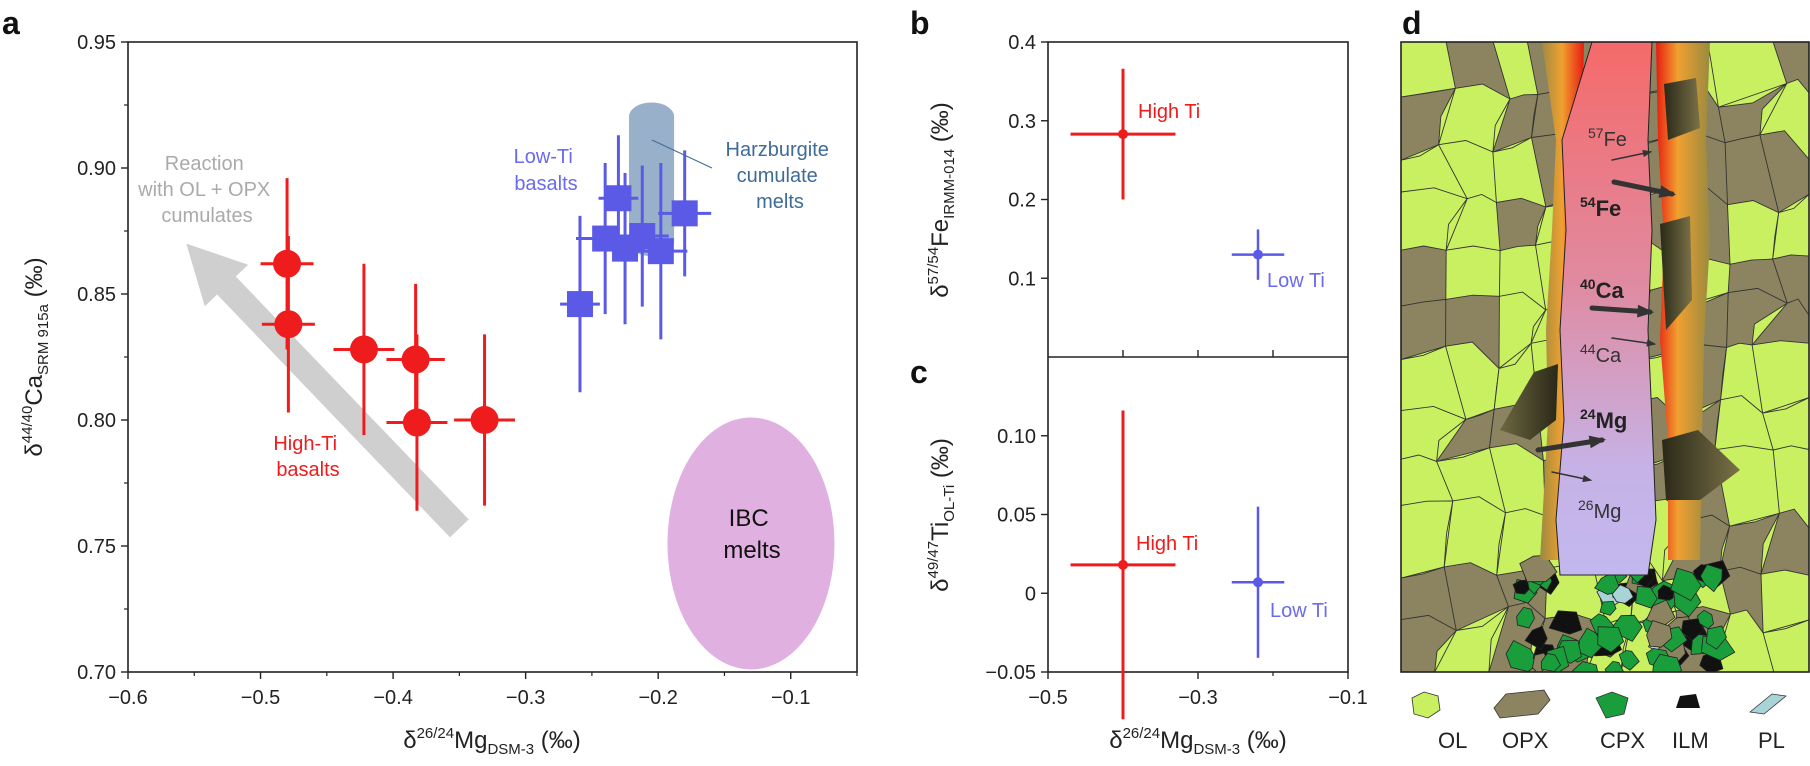  What do you see at coordinates (652, 179) in the screenshot?
I see `harzburgite-band` at bounding box center [652, 179].